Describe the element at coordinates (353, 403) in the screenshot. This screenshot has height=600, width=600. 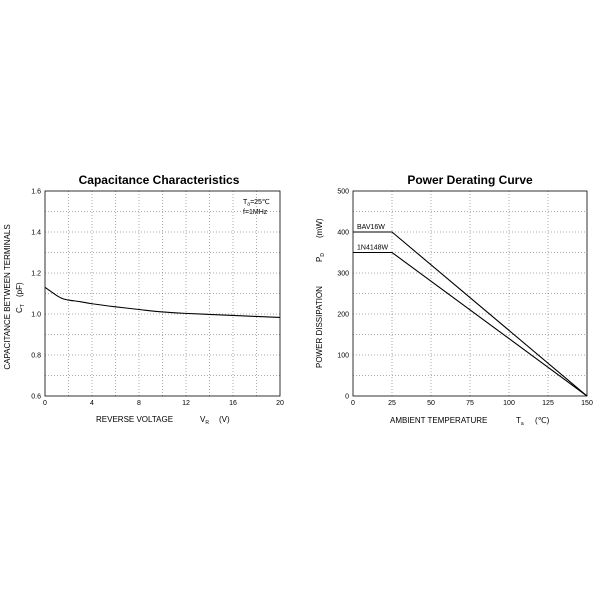
I see `c2-x-tick-label: 0` at that location.